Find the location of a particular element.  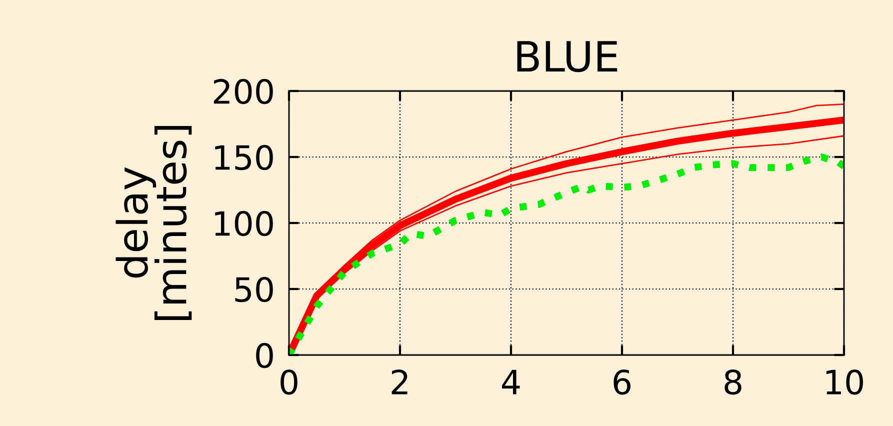

x-tick-label: 2 is located at coordinates (400, 381).